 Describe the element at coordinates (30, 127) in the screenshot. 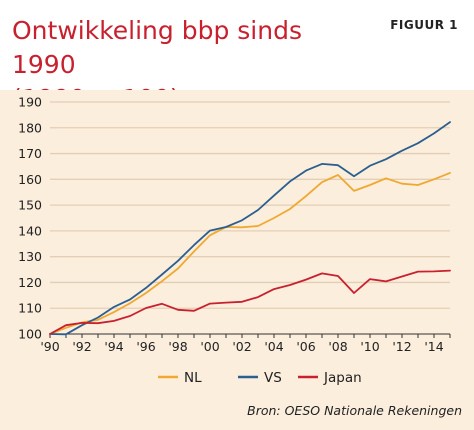

I see `y-tick-label: 180` at that location.